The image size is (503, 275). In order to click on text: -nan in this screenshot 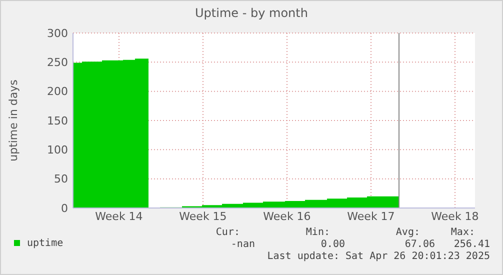, I will do `click(242, 244)`.